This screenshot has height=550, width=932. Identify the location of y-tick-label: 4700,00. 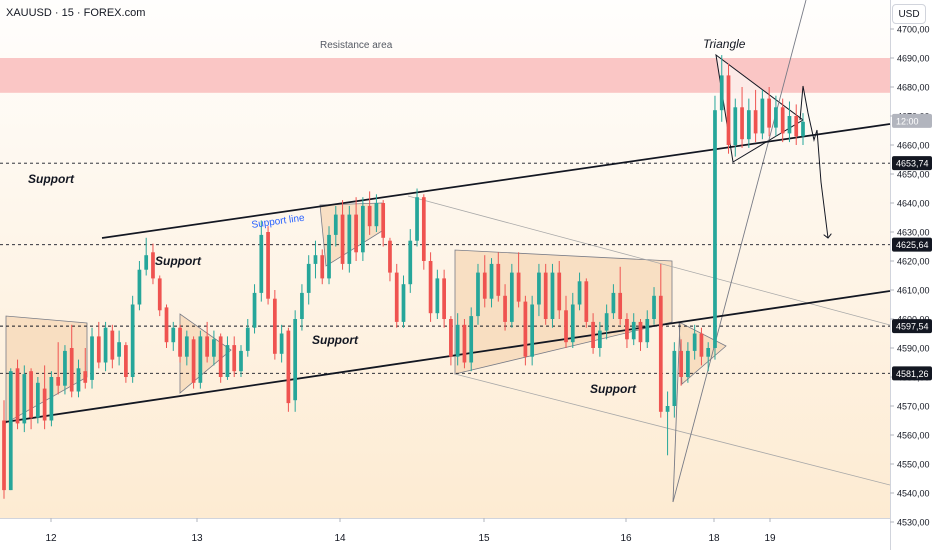
(913, 30).